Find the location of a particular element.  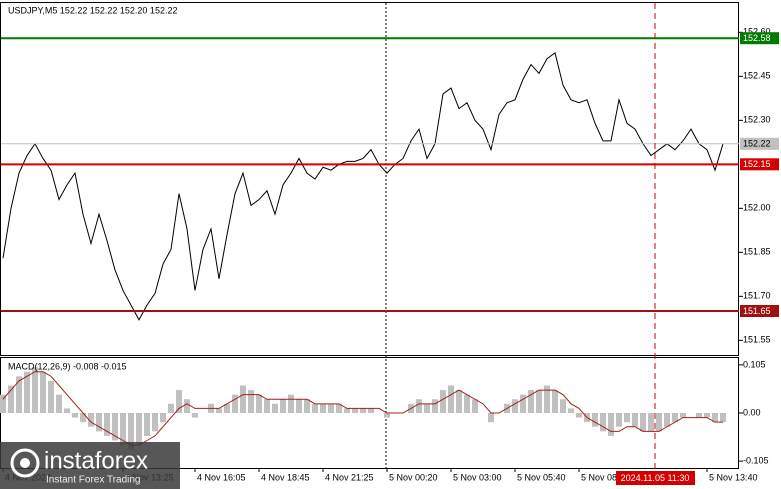

x-tick-label: 5 Nov 03:00 is located at coordinates (477, 477).